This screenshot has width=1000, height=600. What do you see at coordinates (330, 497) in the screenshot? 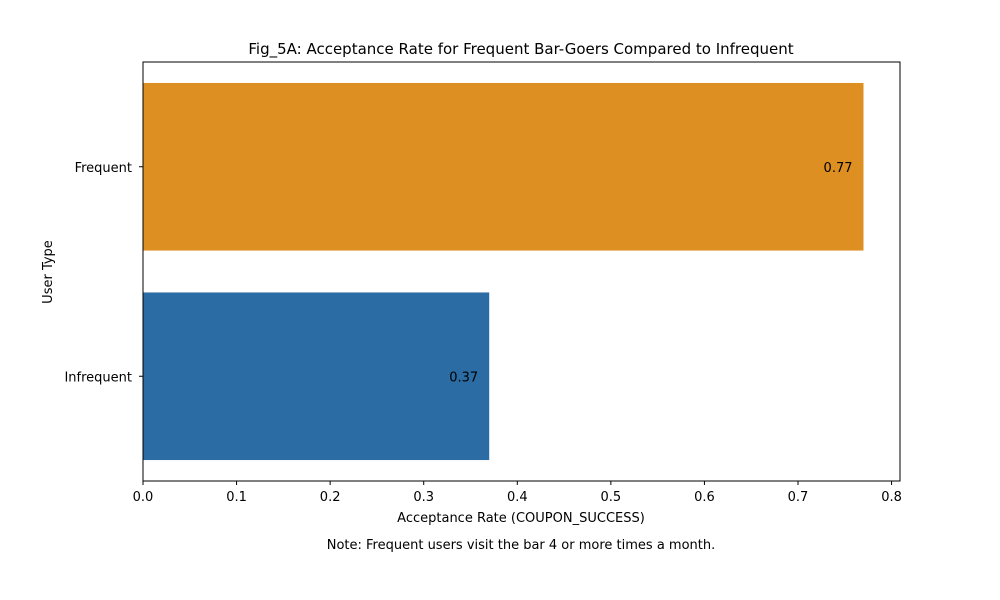
I see `x-tick-label-2: 0.2` at bounding box center [330, 497].